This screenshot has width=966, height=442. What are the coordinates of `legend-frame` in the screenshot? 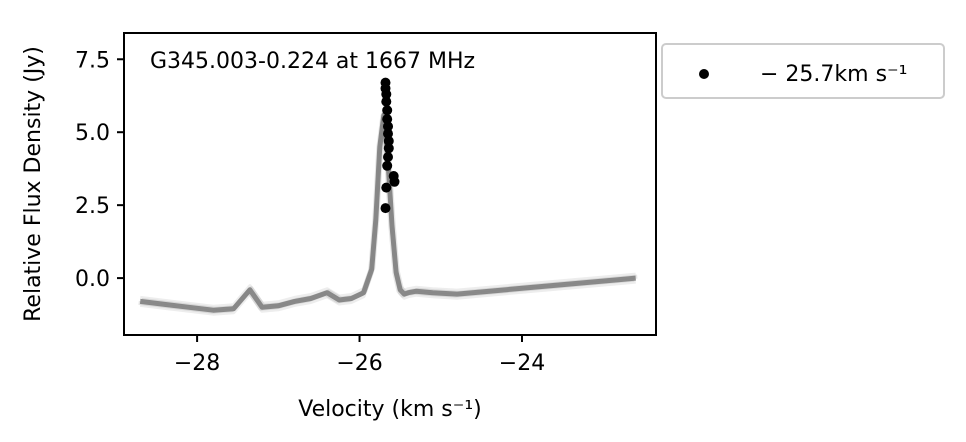 It's located at (803, 71).